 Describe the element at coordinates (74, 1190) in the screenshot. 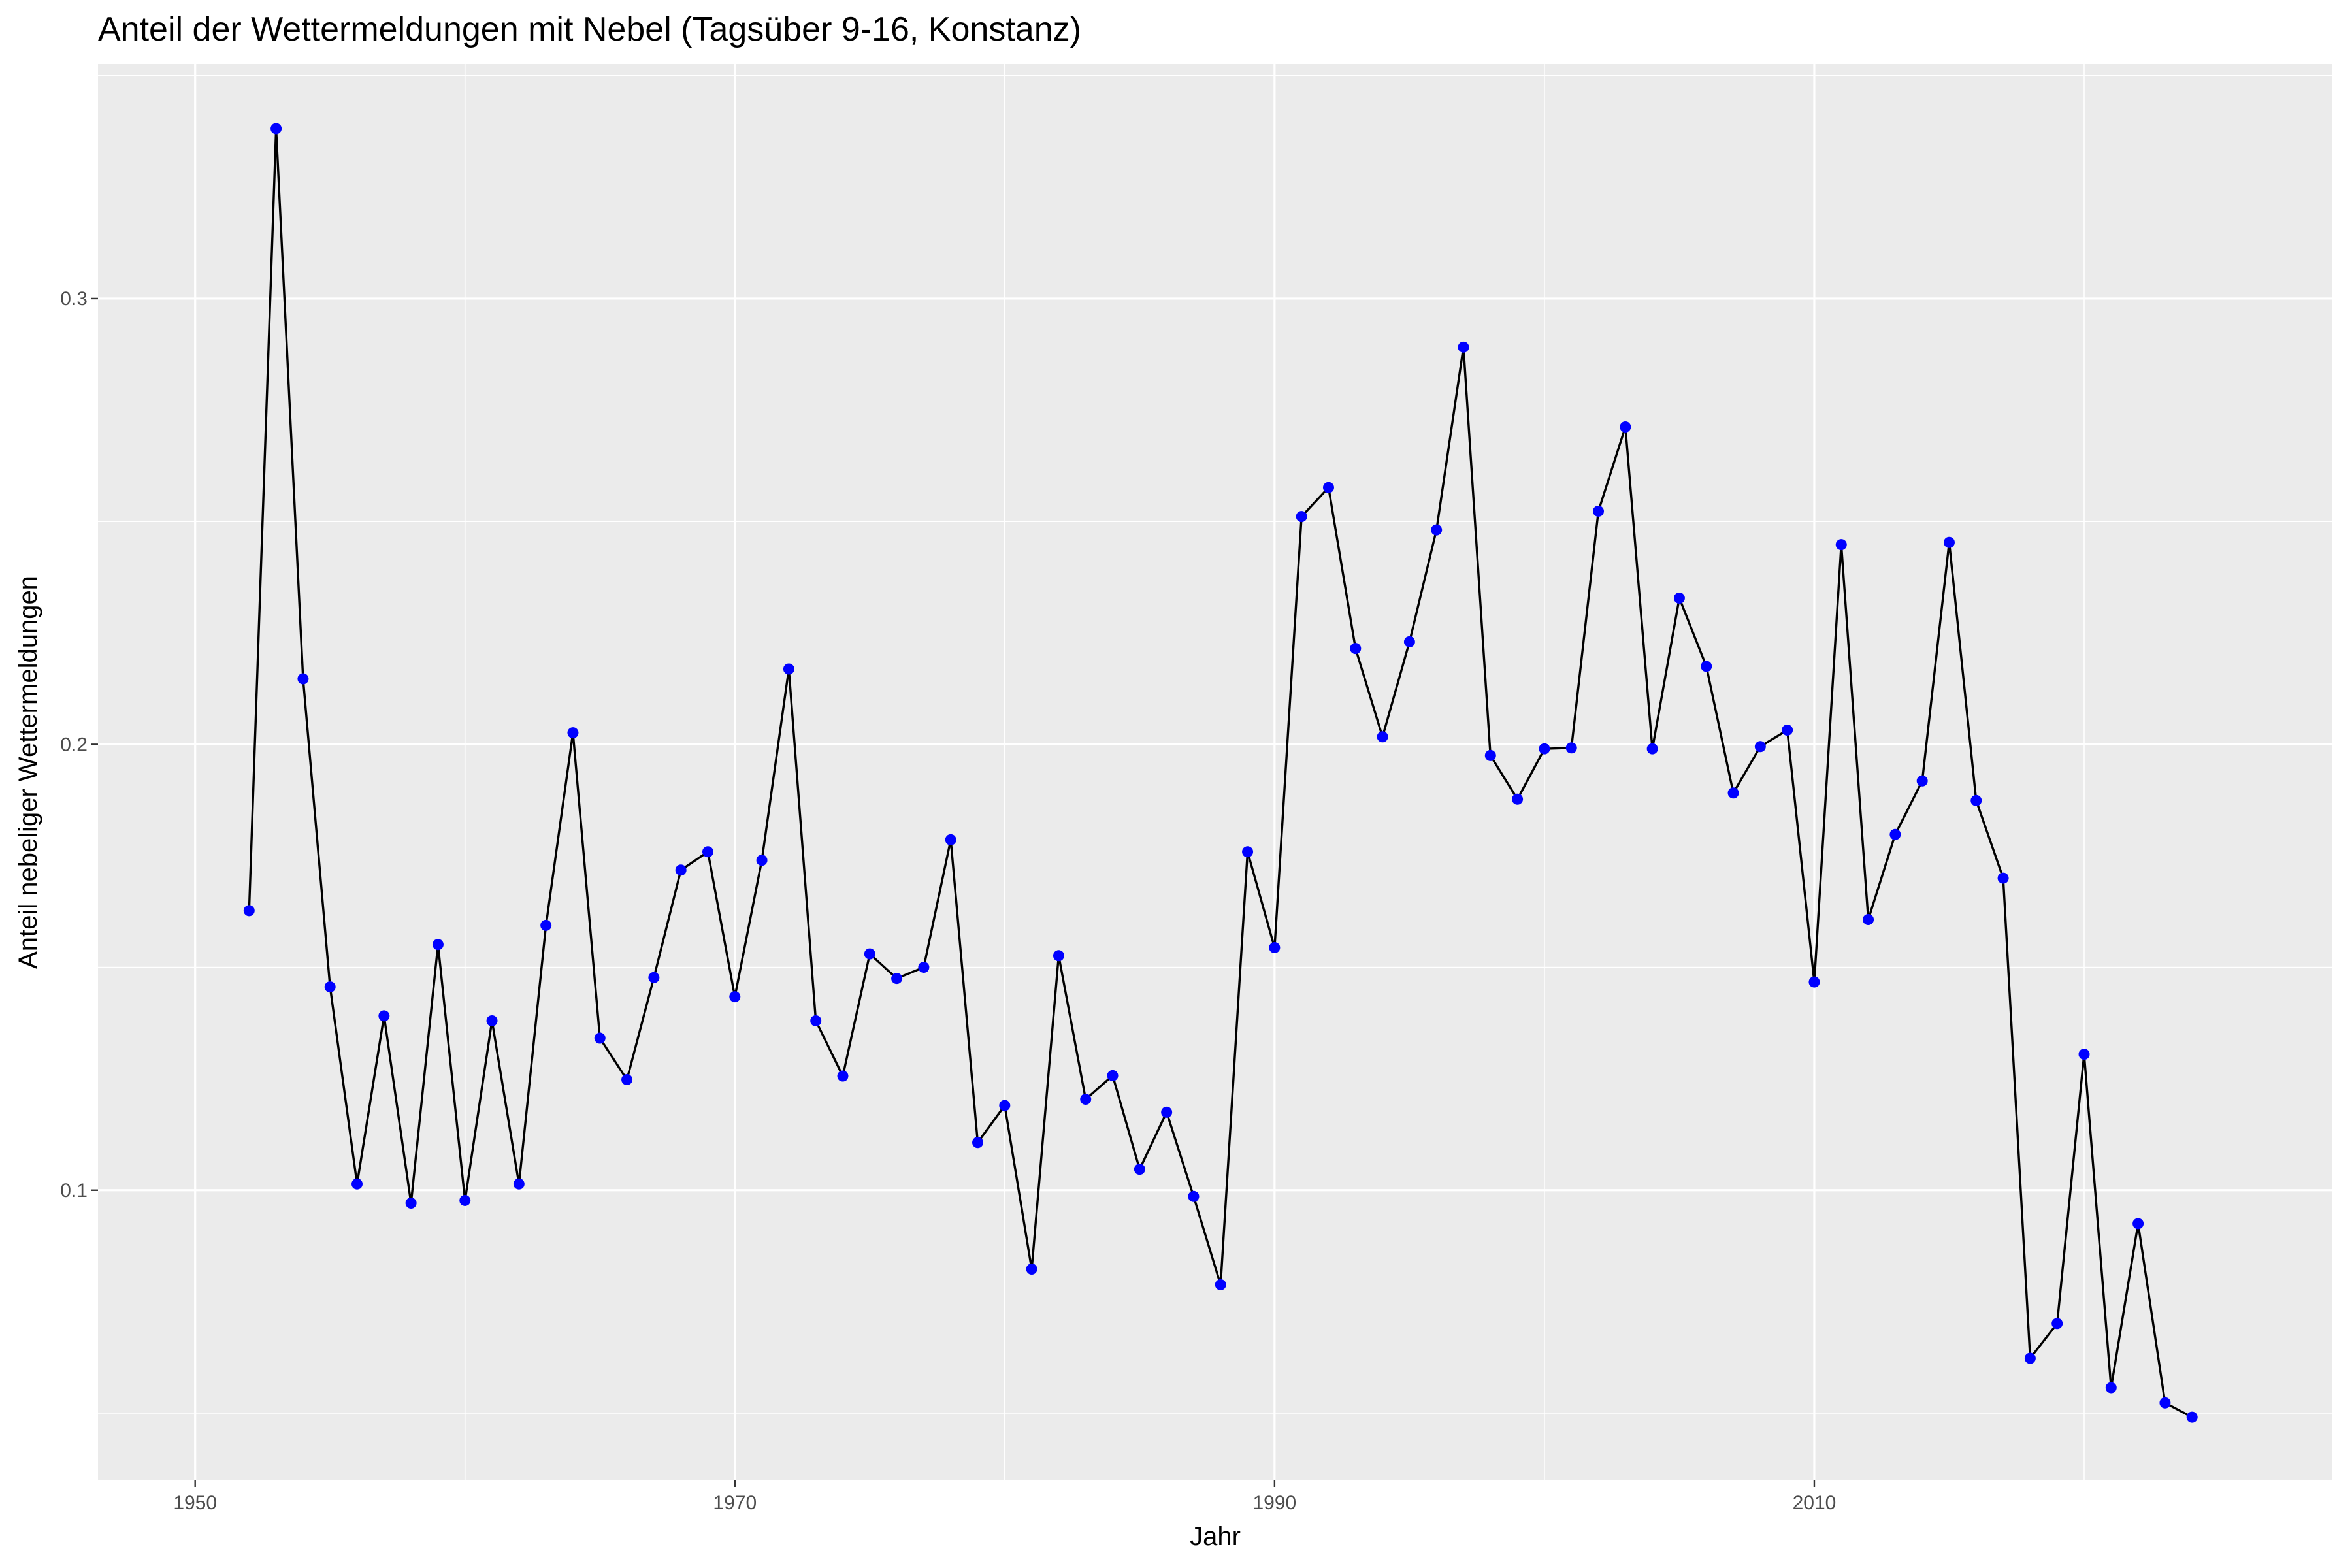

I see `y-tick-label: 0.1` at that location.